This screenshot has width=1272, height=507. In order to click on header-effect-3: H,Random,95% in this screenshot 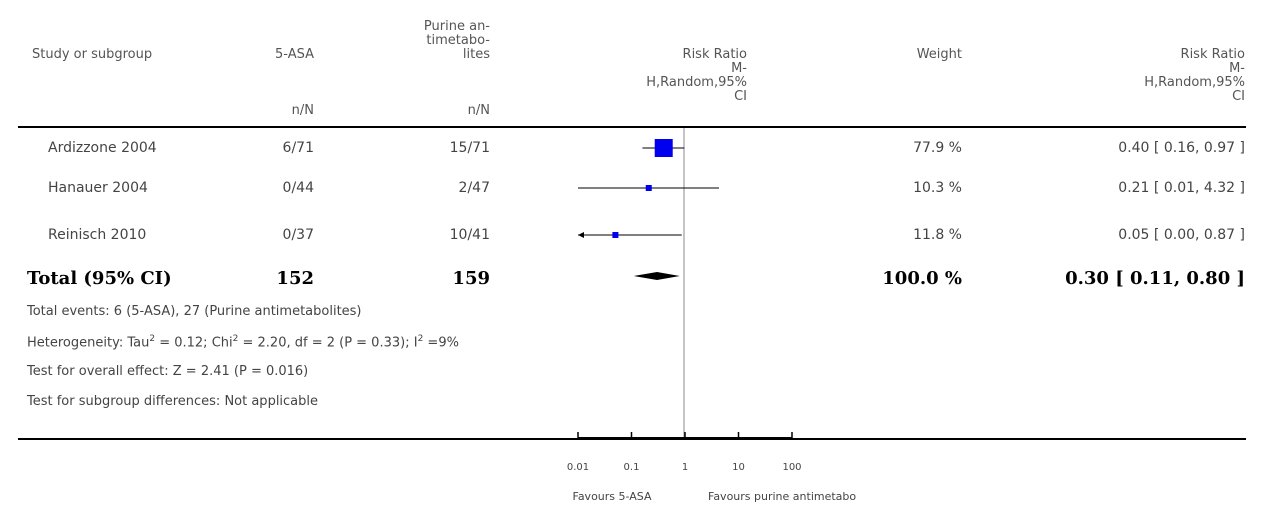, I will do `click(1194, 82)`.